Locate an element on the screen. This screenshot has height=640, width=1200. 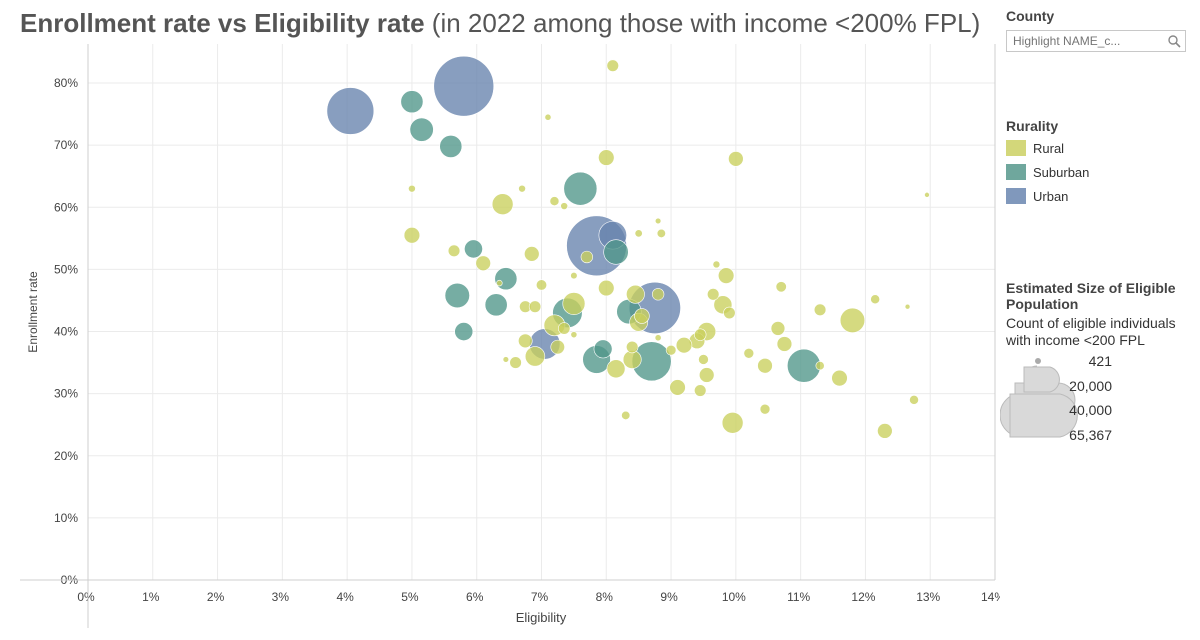
county-search-input is located at coordinates (1089, 41).